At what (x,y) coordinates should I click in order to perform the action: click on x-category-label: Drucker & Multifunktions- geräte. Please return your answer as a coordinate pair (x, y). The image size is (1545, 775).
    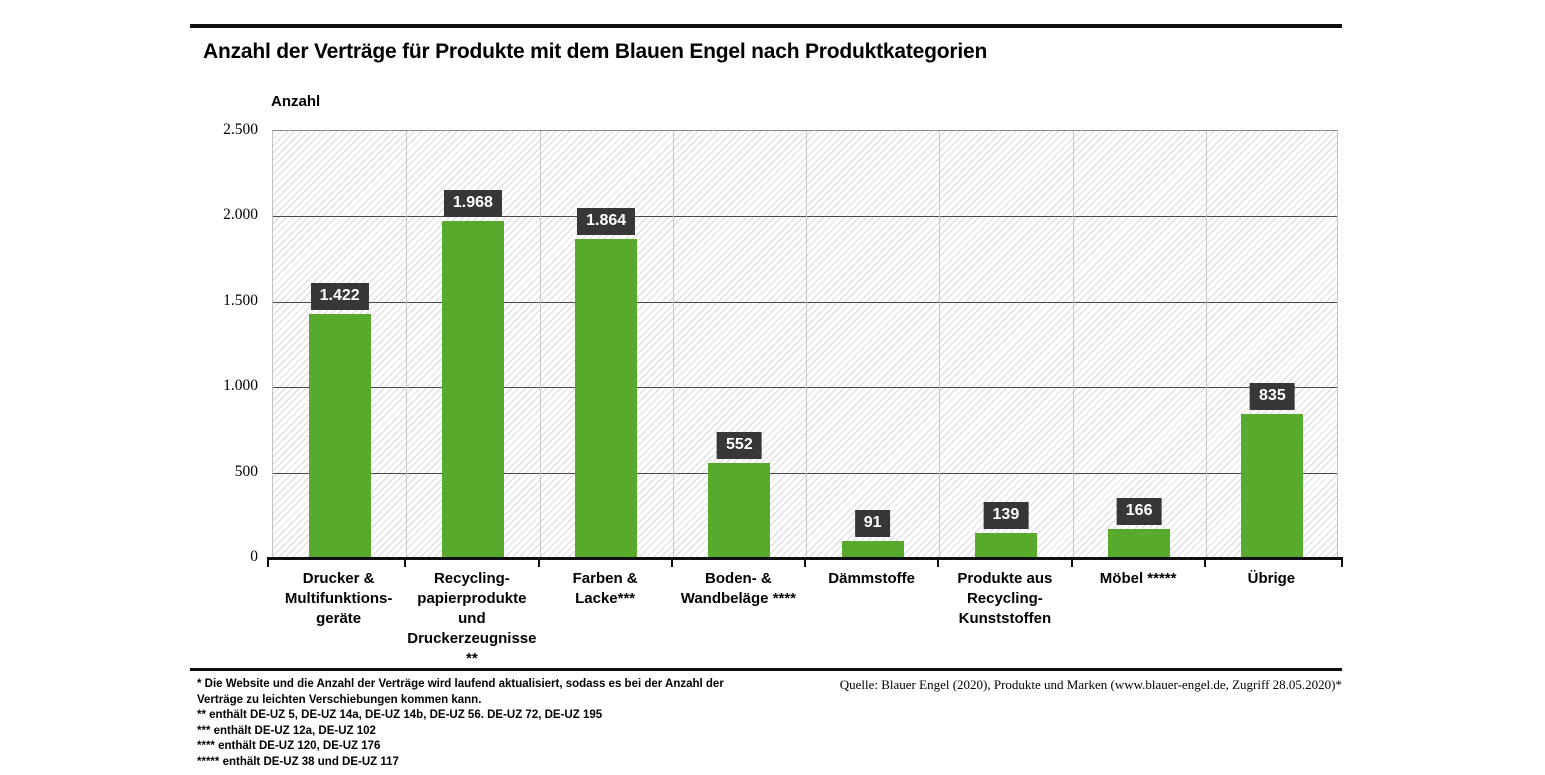
    Looking at the image, I should click on (338, 598).